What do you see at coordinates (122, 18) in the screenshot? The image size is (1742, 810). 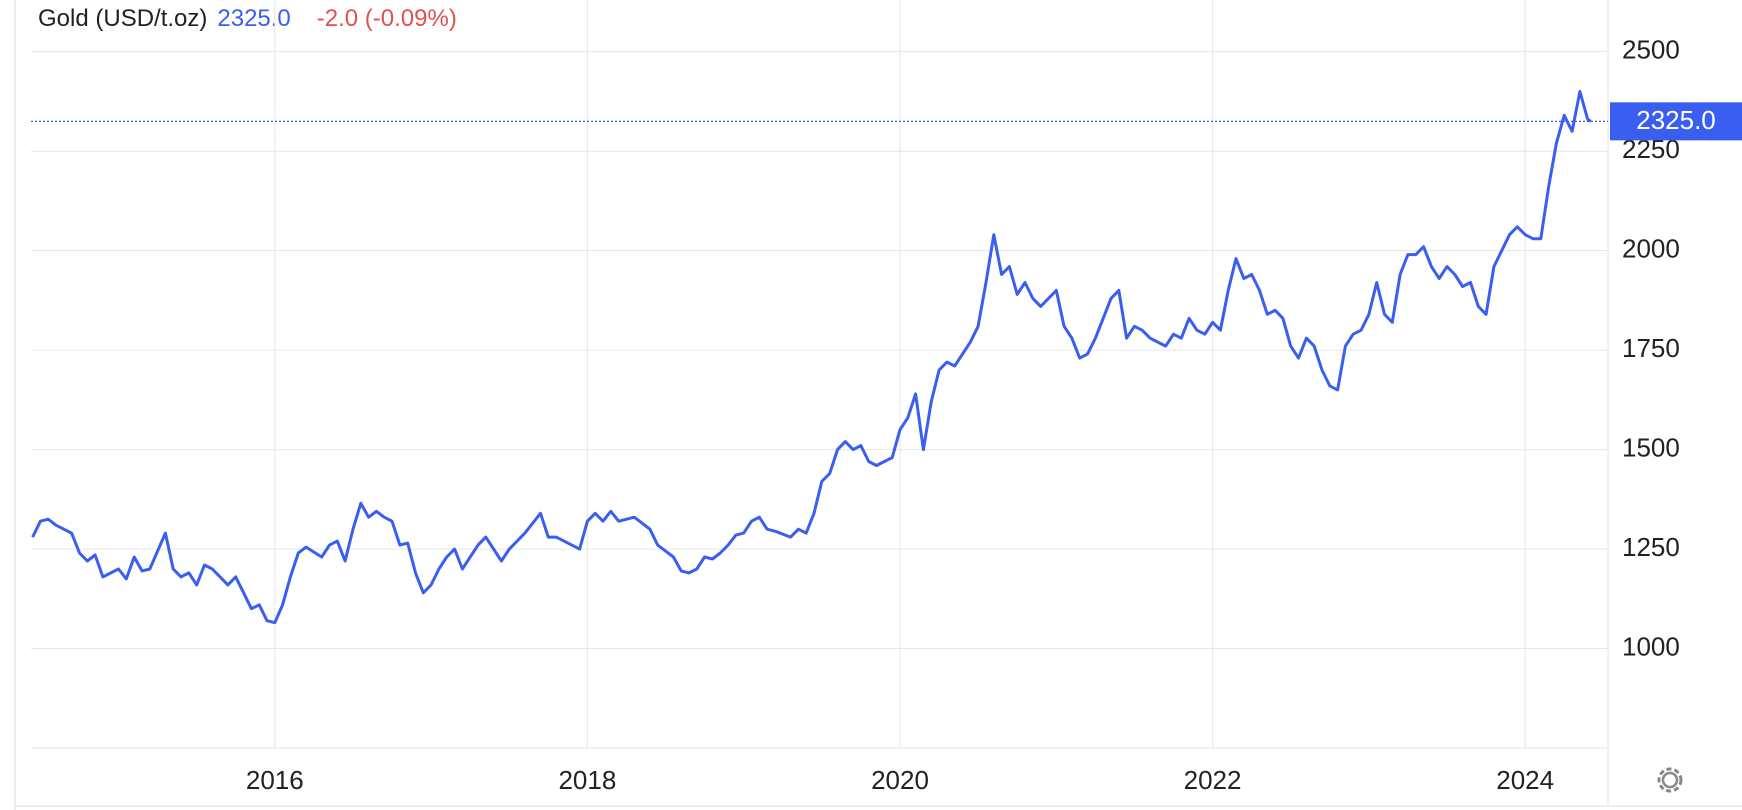 I see `chart-title: Gold (USD/t.oz)` at bounding box center [122, 18].